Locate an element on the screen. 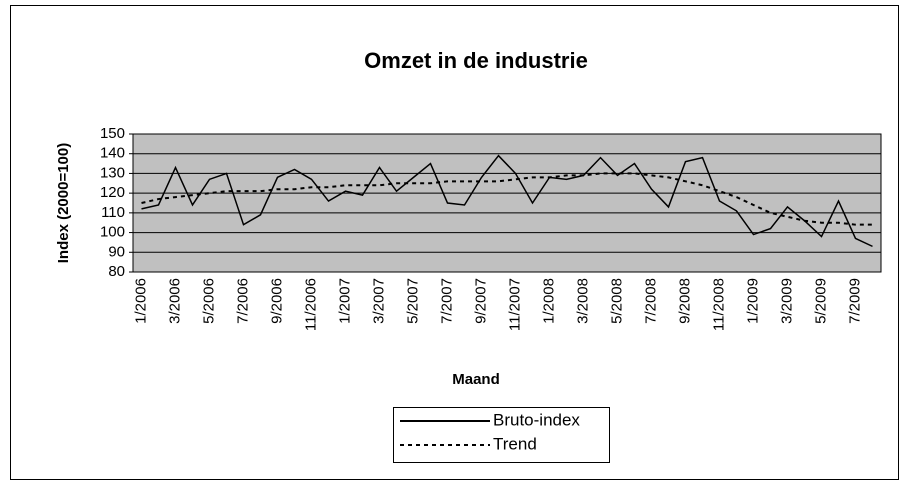 The width and height of the screenshot is (912, 490). x-tick-label: 1/2009 is located at coordinates (752, 301).